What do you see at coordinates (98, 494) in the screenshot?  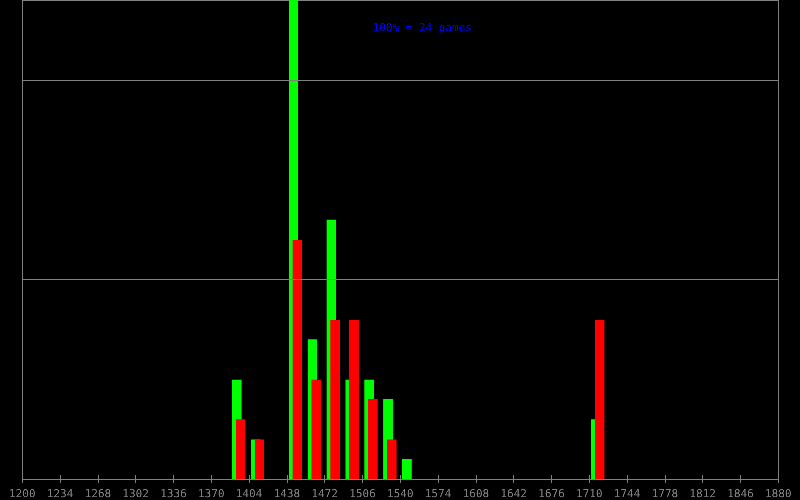 I see `x-tick-label: 1268` at bounding box center [98, 494].